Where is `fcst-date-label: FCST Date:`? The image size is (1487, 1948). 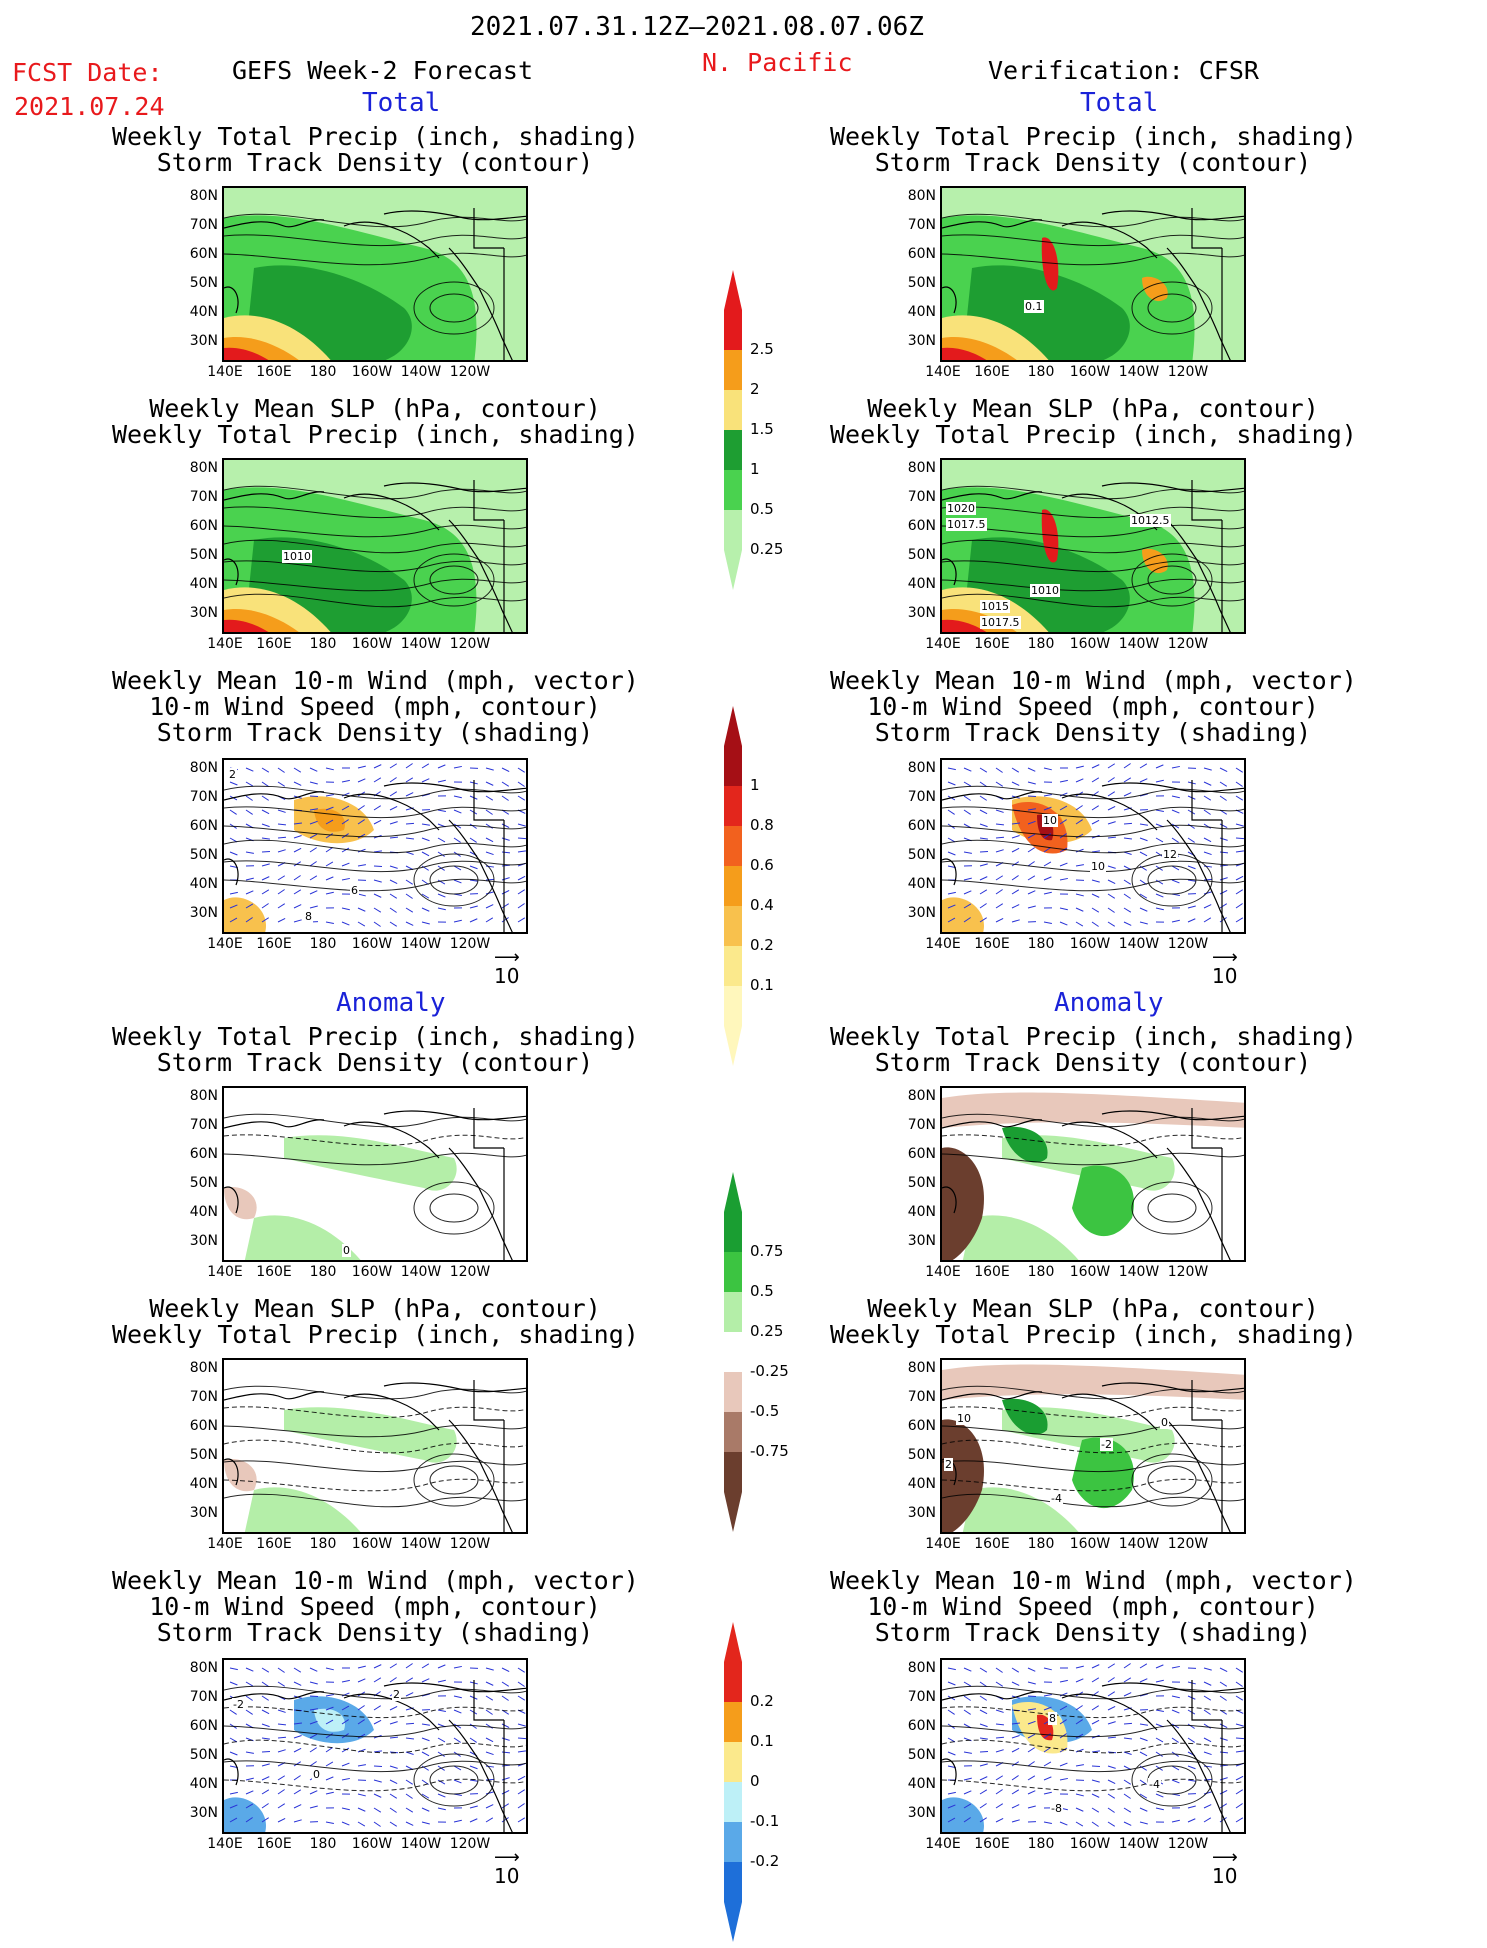
fcst-date-label: FCST Date: is located at coordinates (87, 72).